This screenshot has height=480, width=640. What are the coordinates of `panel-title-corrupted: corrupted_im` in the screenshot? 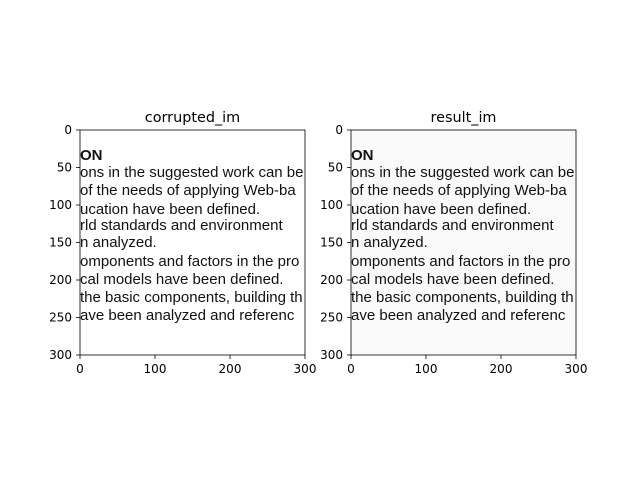 It's located at (192, 118).